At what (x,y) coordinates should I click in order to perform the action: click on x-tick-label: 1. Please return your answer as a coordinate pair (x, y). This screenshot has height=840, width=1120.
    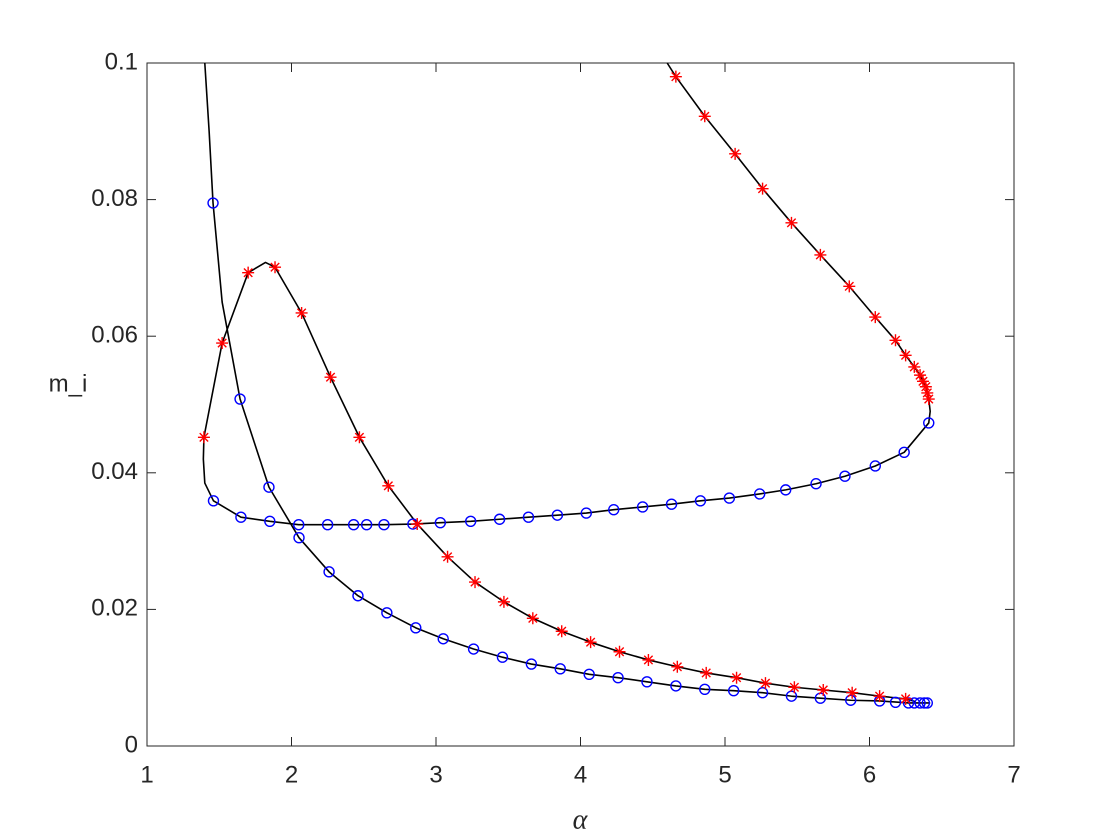
    Looking at the image, I should click on (146, 774).